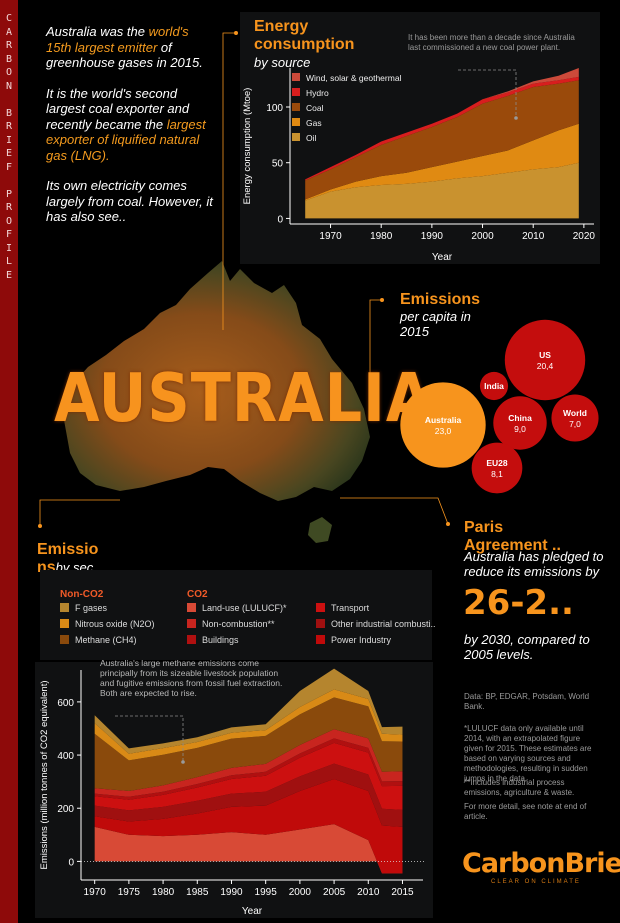 This screenshot has width=620, height=923. Describe the element at coordinates (9, 32) in the screenshot. I see `sidebar-letter: A` at that location.